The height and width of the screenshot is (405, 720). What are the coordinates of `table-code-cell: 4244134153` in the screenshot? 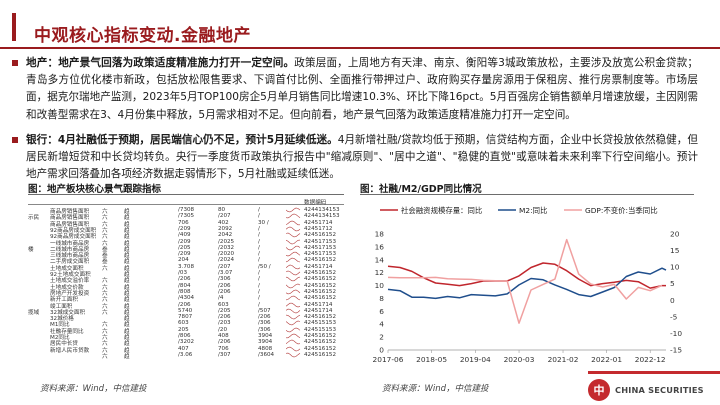 It's located at (322, 210).